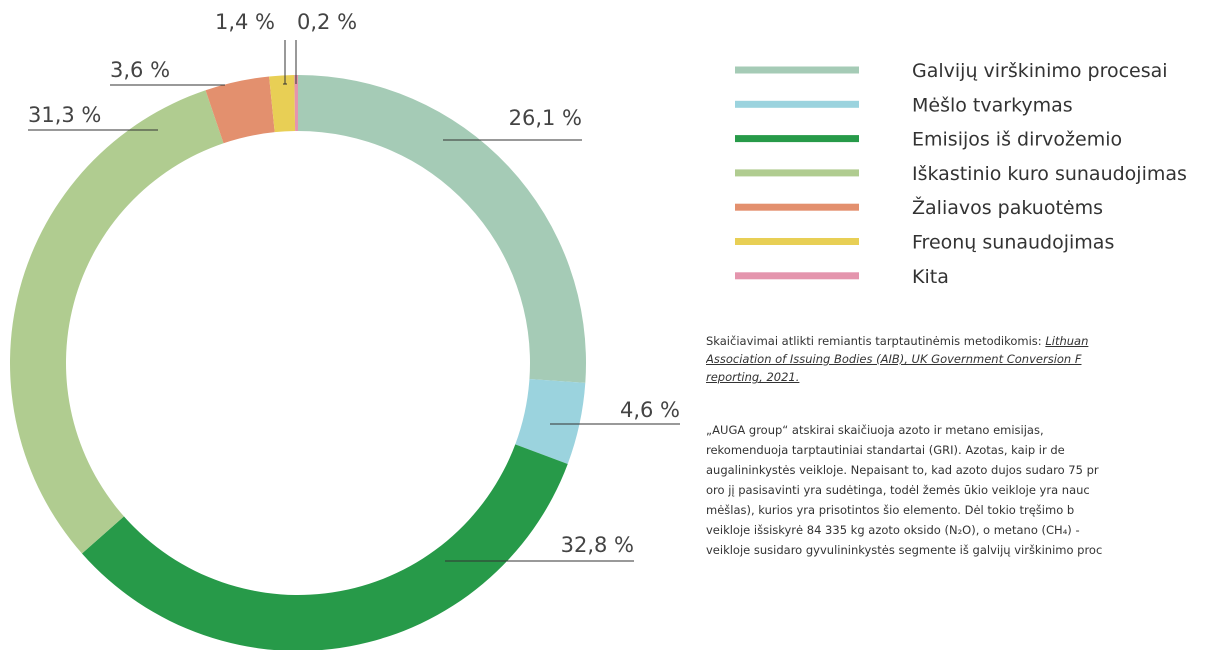  I want to click on data-label: 26,1 %, so click(545, 118).